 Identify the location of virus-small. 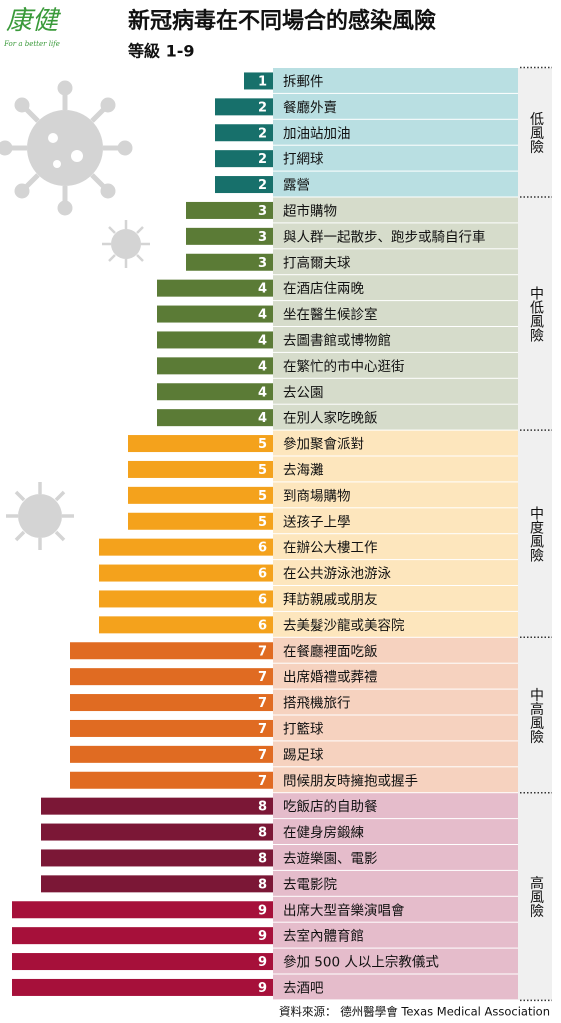
(126, 244).